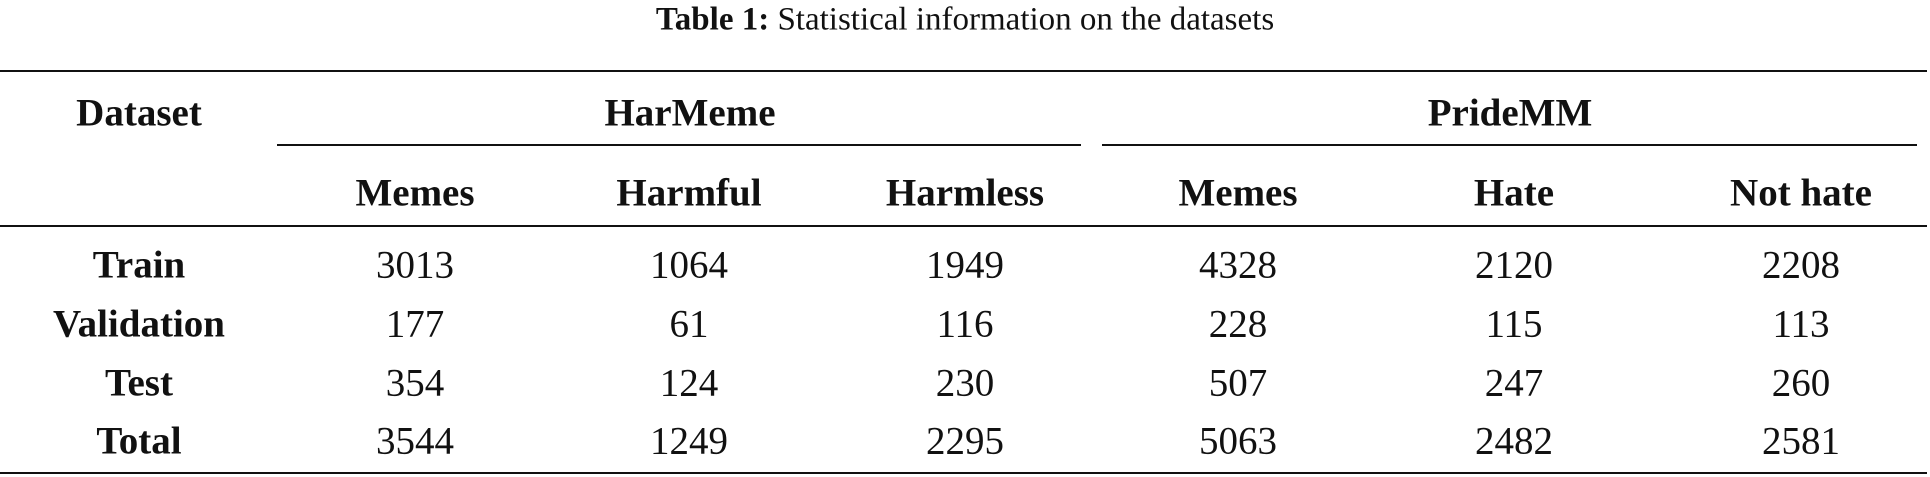  What do you see at coordinates (139, 441) in the screenshot?
I see `row-label: Total` at bounding box center [139, 441].